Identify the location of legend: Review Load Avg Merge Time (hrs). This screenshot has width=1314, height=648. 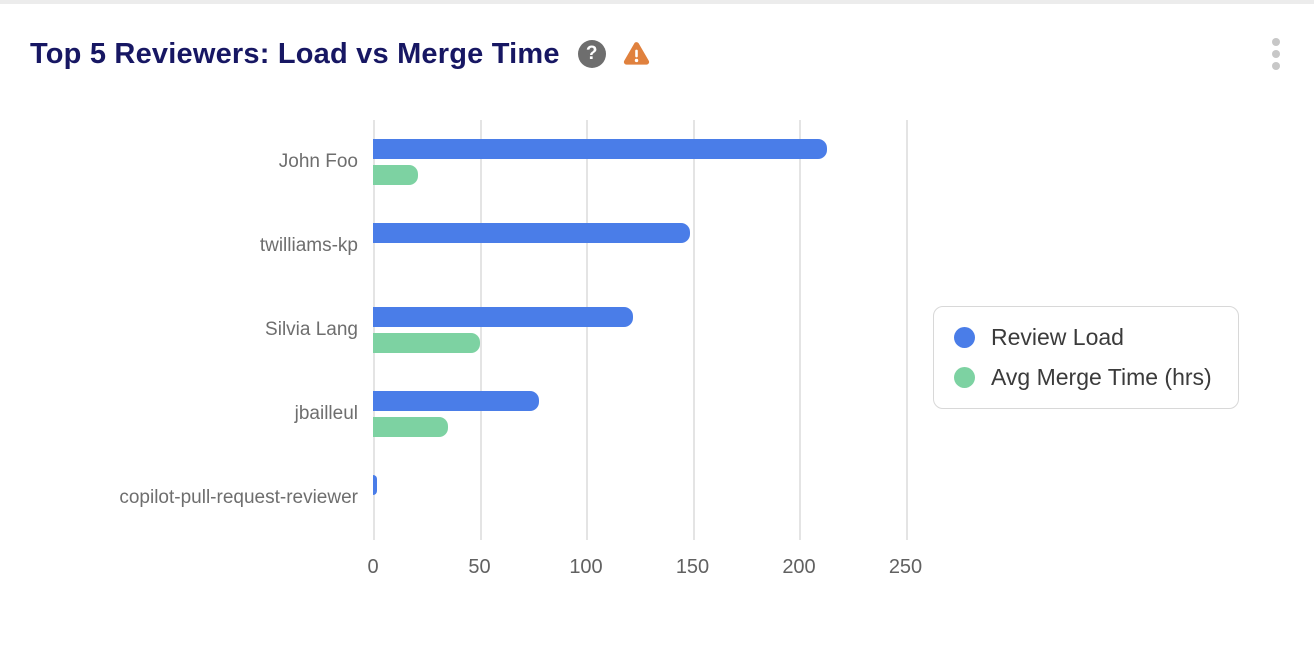
(1086, 357).